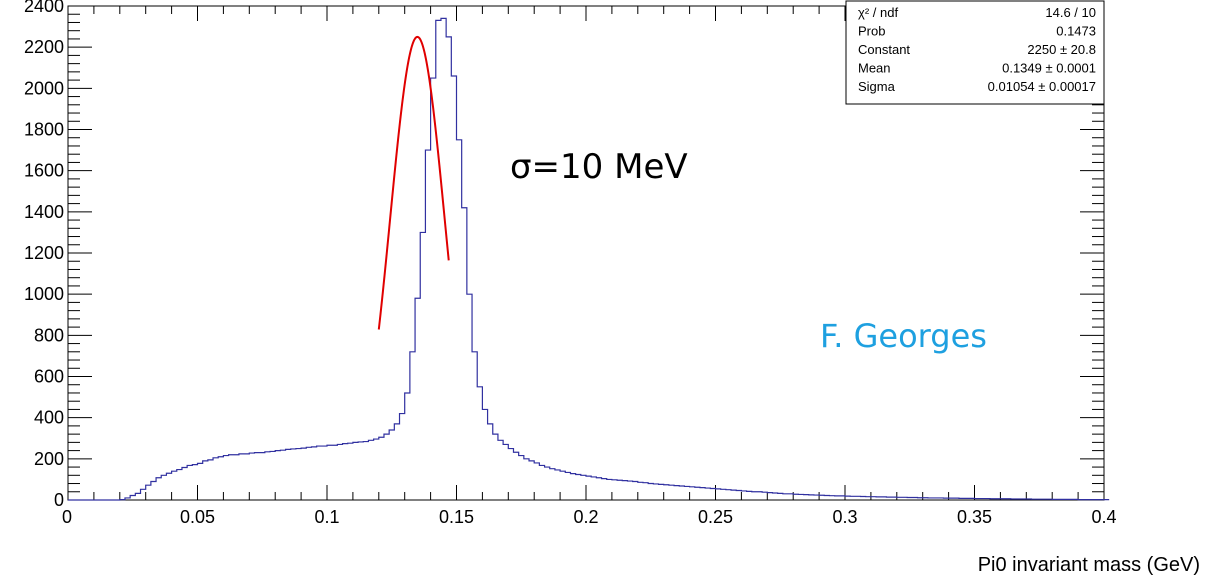  What do you see at coordinates (44, 47) in the screenshot?
I see `y-tick-label: 2200` at bounding box center [44, 47].